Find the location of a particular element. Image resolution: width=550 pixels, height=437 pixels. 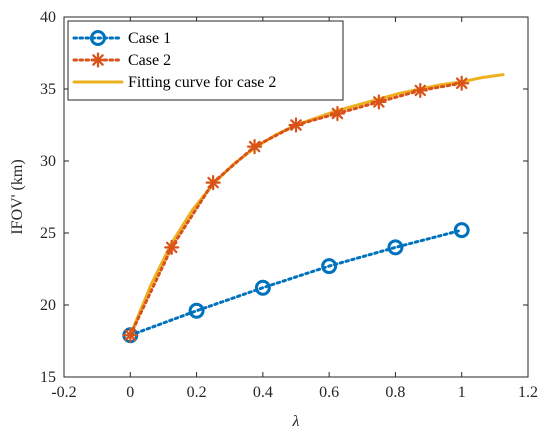

x-tick-label: 0.2 is located at coordinates (197, 392).